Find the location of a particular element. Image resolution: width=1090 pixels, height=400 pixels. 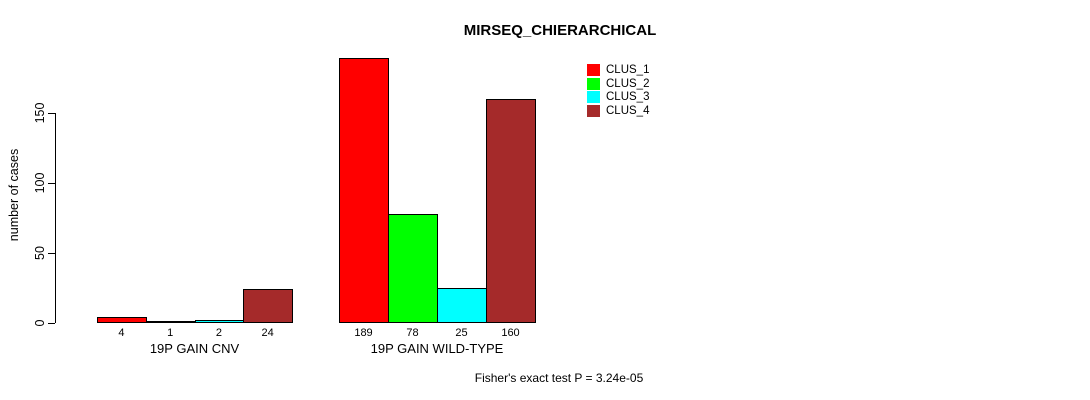

y-tick-label: 150 is located at coordinates (40, 113).